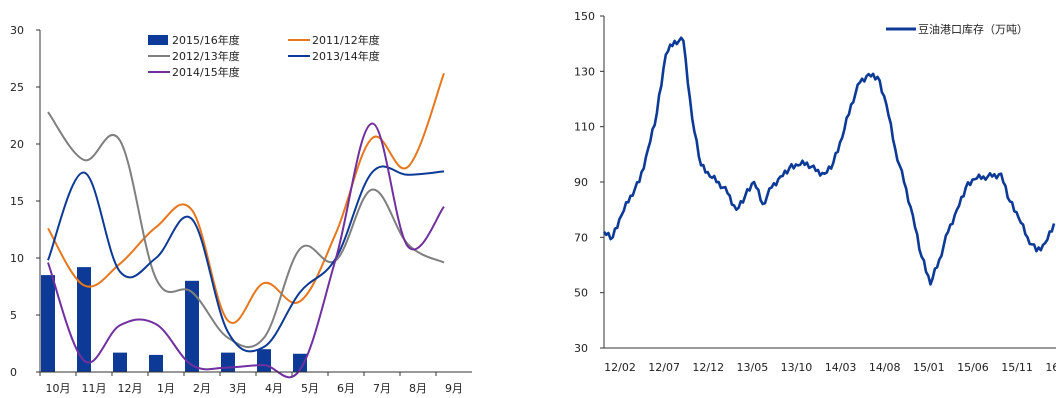  Describe the element at coordinates (17, 258) in the screenshot. I see `y-tick-label: 10` at that location.